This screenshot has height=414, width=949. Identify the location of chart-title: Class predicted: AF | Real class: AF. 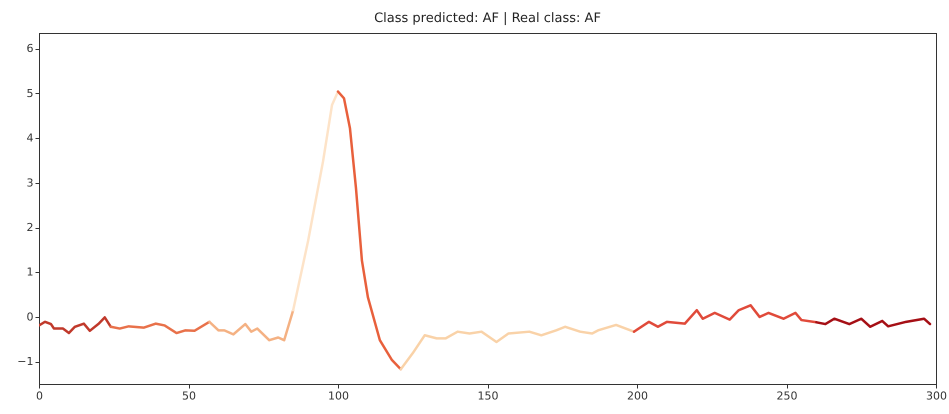
(487, 18).